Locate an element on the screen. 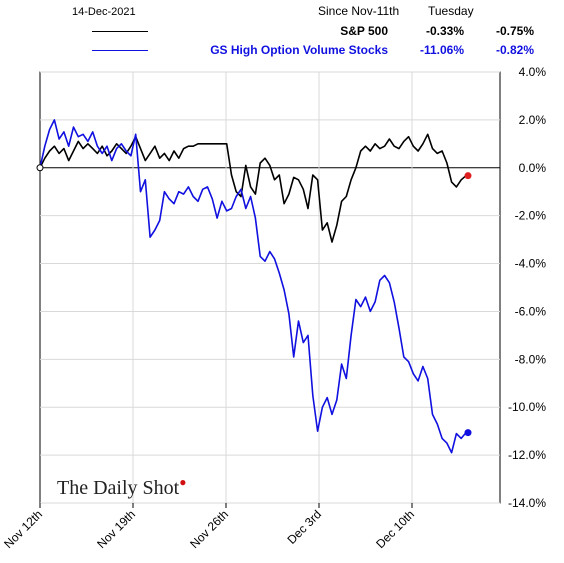 This screenshot has height=563, width=564. legend-header-since: Since Nov-11th is located at coordinates (359, 11).